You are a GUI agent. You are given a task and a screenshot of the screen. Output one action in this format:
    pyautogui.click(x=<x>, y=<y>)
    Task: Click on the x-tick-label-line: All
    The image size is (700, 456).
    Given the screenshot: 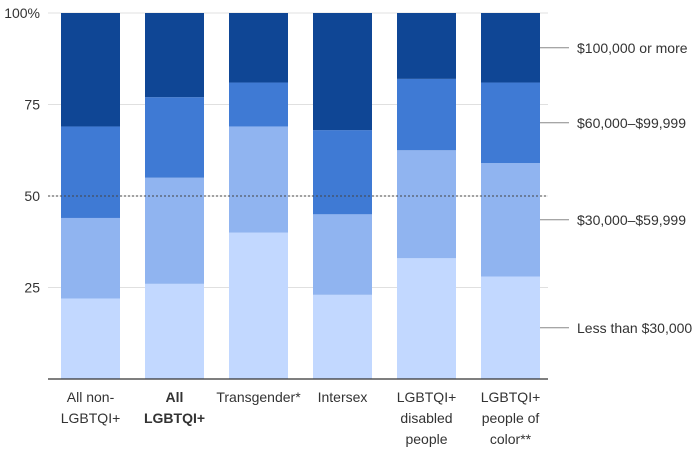 What is the action you would take?
    pyautogui.click(x=175, y=397)
    